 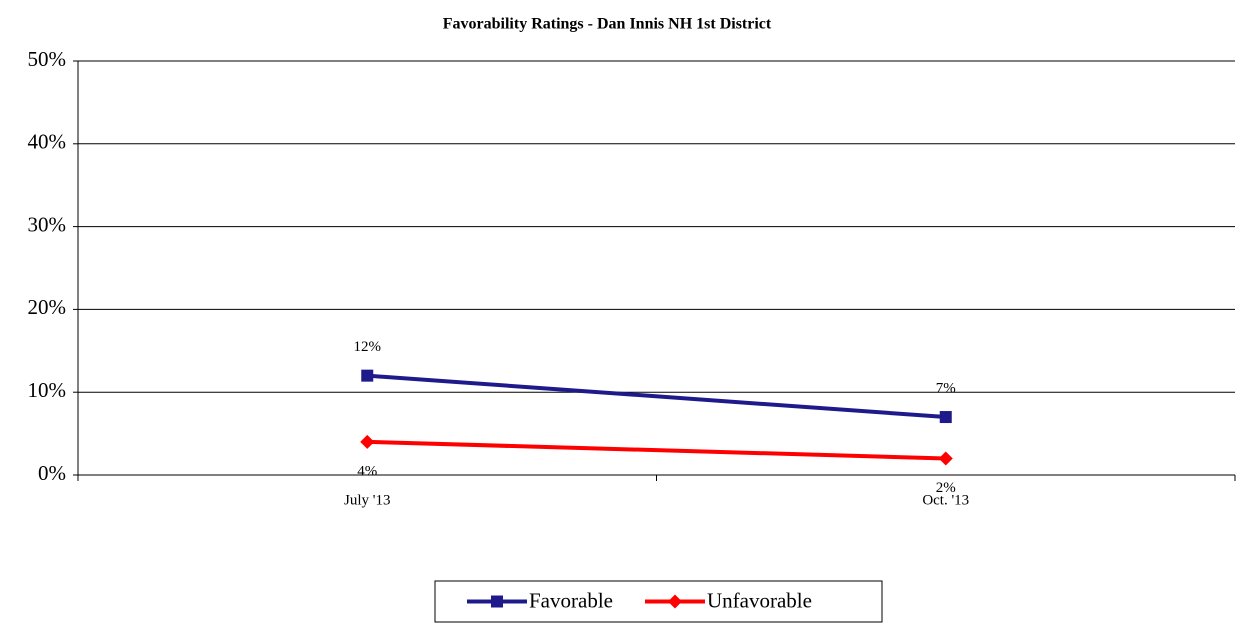 I want to click on y-tick-label: 20%, so click(x=47, y=307).